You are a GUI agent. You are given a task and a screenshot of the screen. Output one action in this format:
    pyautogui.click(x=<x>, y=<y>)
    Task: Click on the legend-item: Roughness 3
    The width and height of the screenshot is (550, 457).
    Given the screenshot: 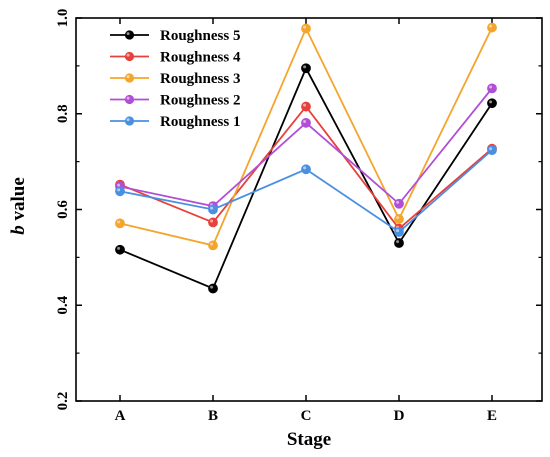 What is the action you would take?
    pyautogui.click(x=175, y=79)
    